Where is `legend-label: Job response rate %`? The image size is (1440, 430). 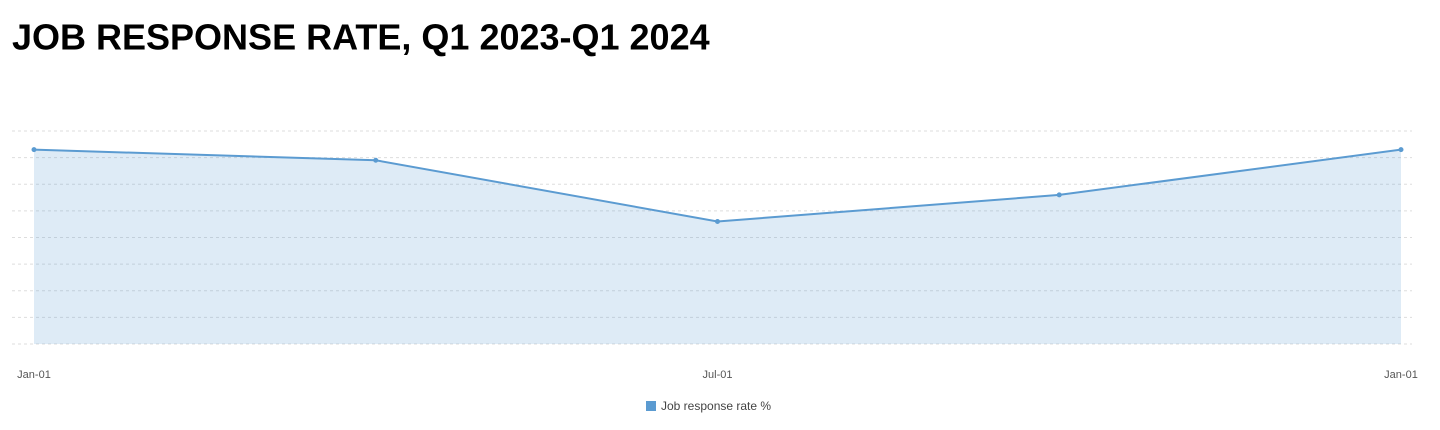 legend-label: Job response rate % is located at coordinates (716, 406).